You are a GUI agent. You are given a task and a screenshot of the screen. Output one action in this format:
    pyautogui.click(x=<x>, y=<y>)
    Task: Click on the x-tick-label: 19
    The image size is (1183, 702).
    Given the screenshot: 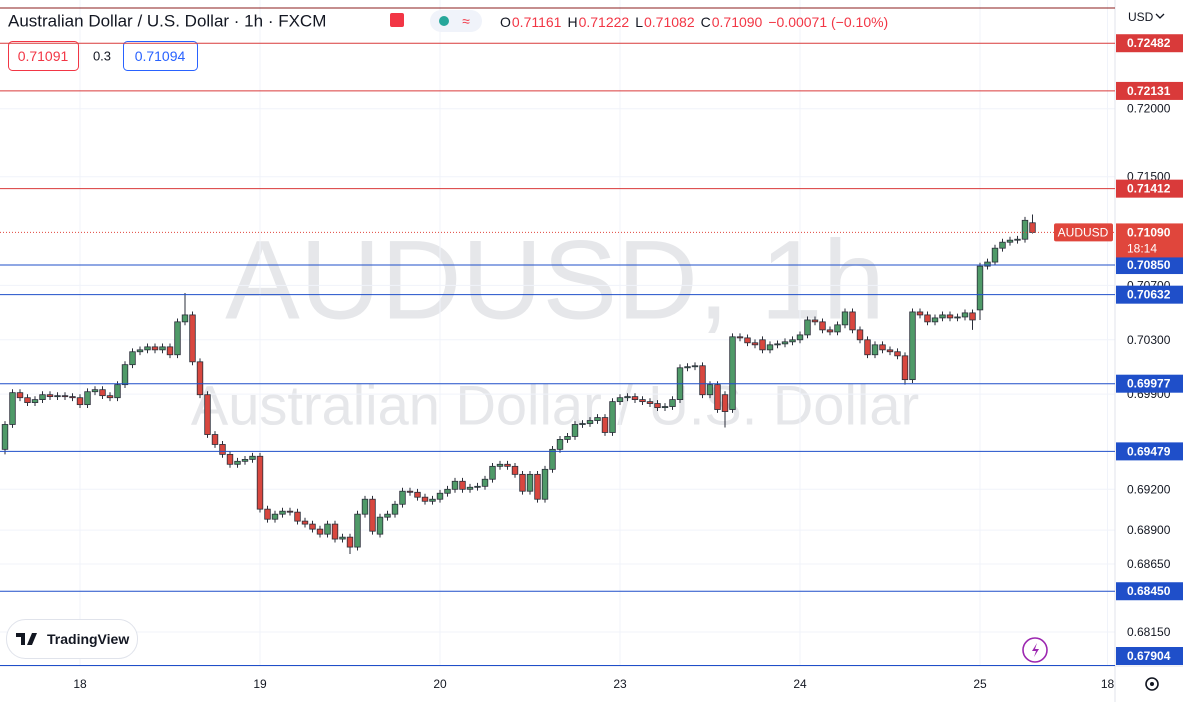 What is the action you would take?
    pyautogui.click(x=260, y=684)
    